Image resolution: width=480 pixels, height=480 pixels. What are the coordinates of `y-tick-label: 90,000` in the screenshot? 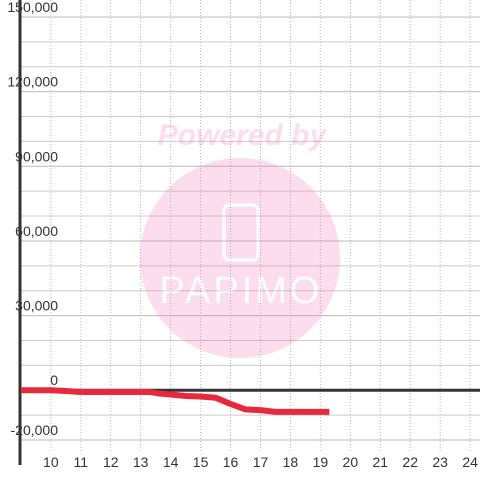 It's located at (36, 156).